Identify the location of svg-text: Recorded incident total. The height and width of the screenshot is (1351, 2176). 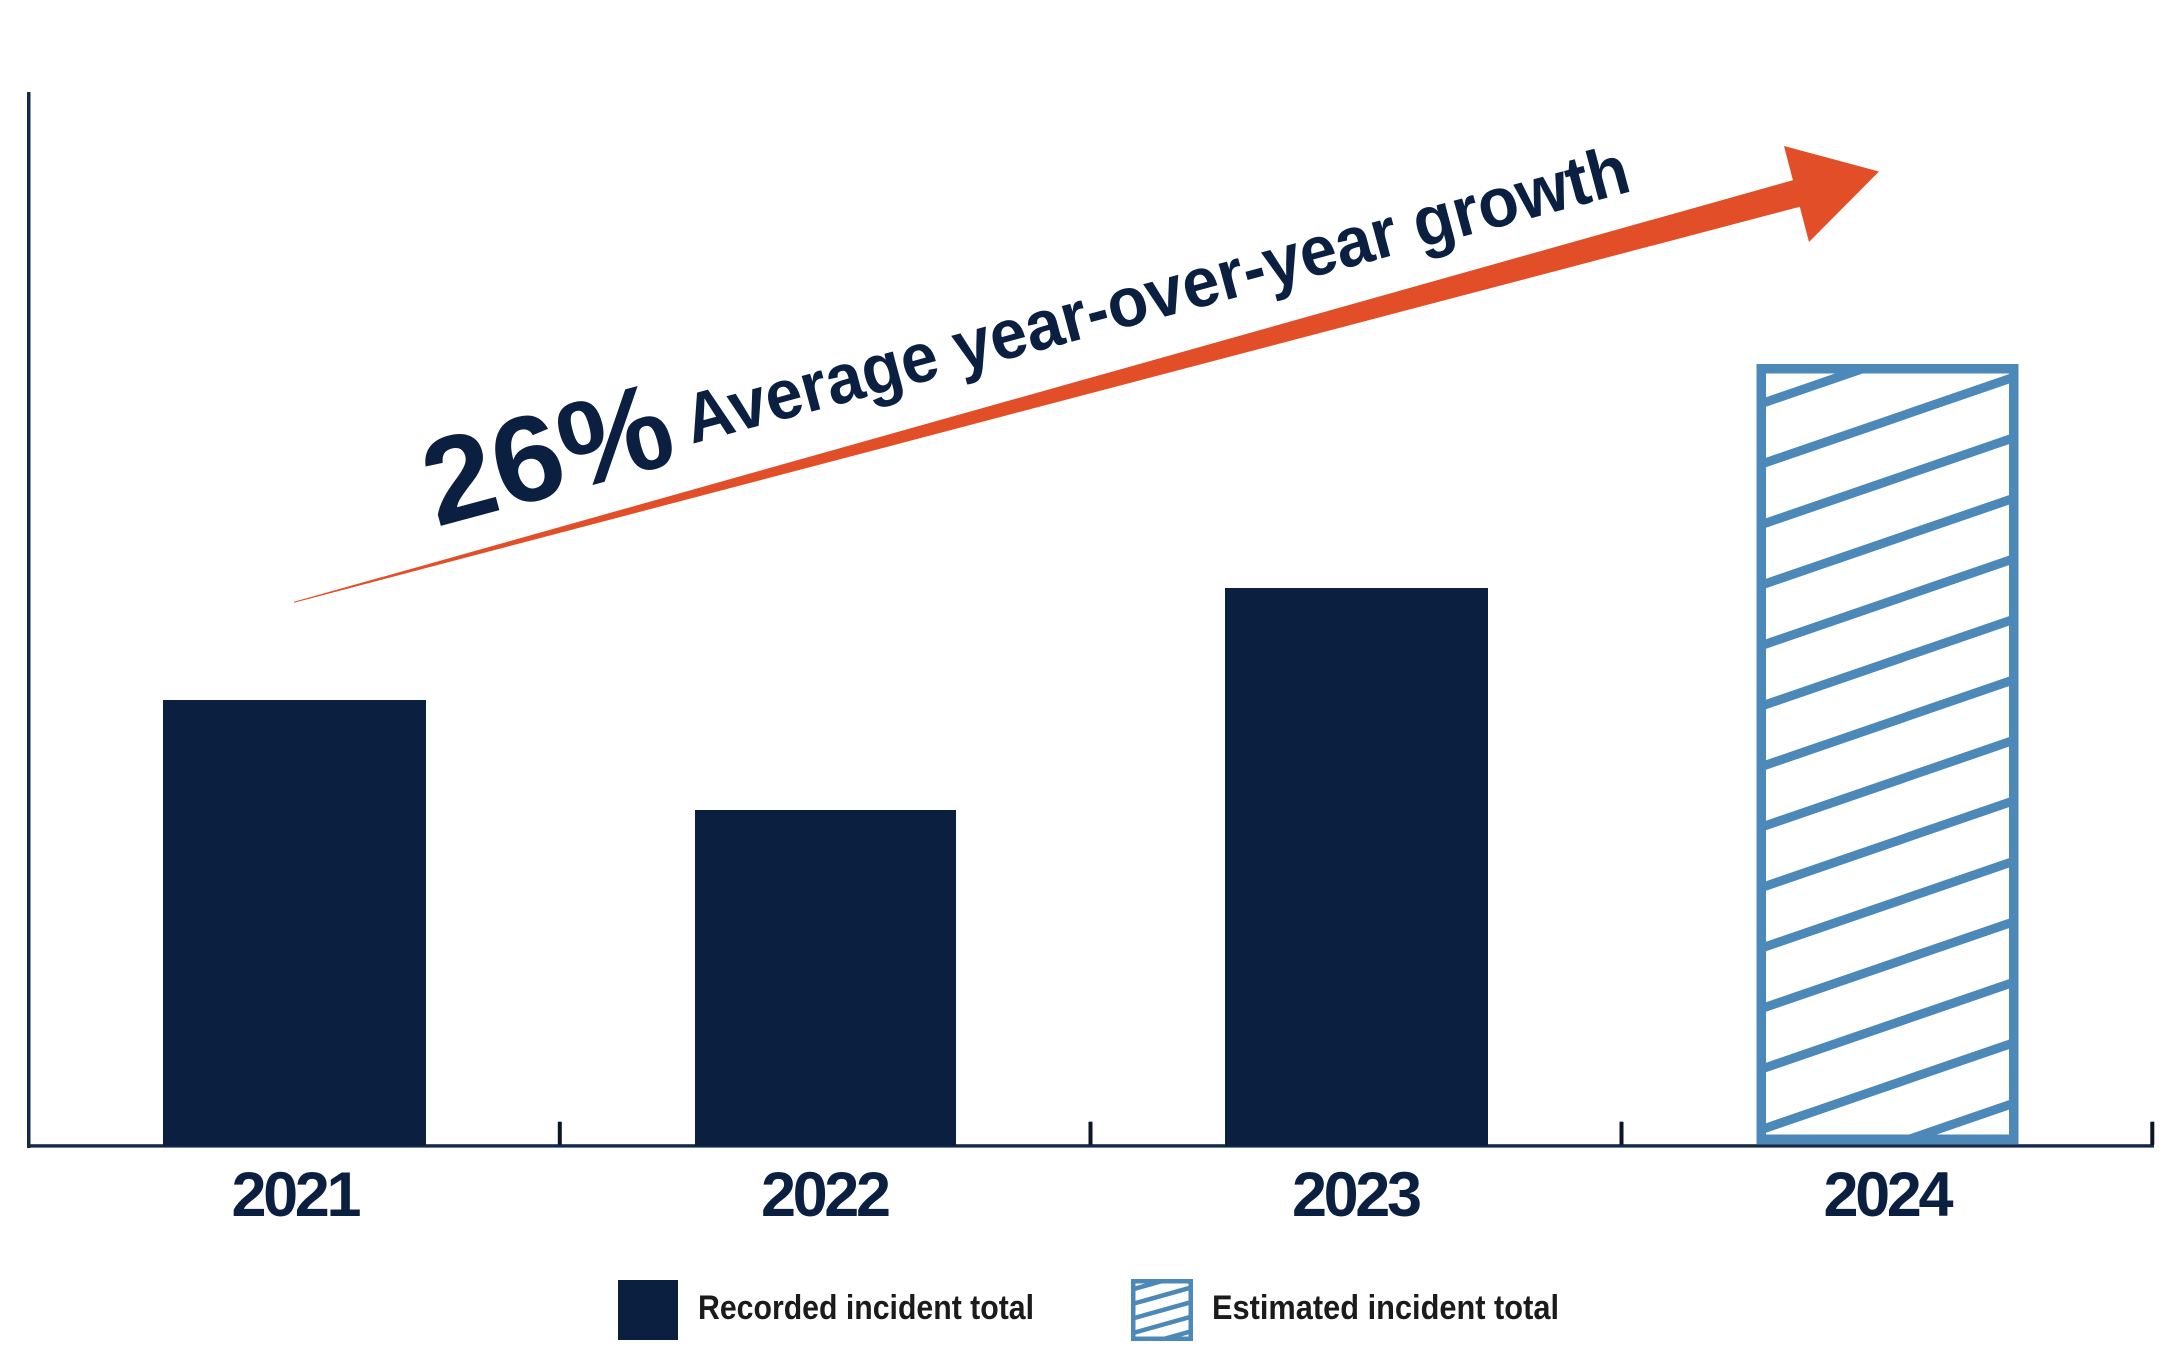
(866, 1308).